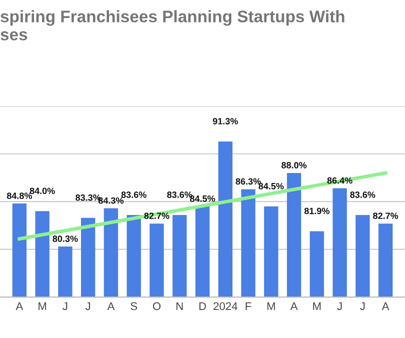 This screenshot has height=338, width=405. Describe the element at coordinates (294, 165) in the screenshot. I see `data-label: 88.0%` at that location.